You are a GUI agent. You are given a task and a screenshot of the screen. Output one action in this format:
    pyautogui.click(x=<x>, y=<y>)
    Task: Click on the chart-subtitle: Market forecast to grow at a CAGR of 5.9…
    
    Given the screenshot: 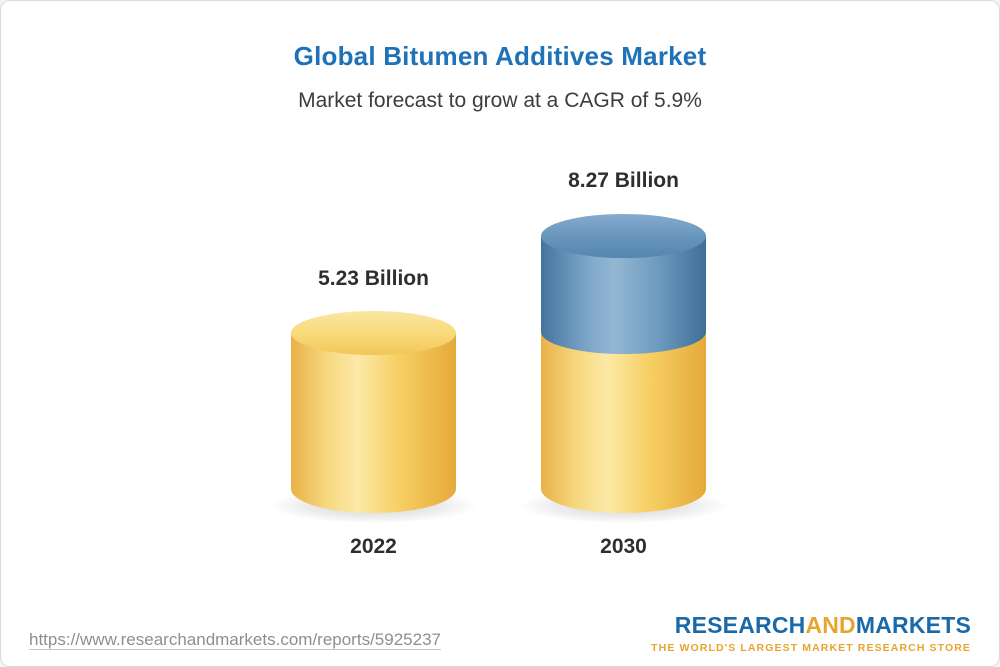 What is the action you would take?
    pyautogui.click(x=500, y=100)
    